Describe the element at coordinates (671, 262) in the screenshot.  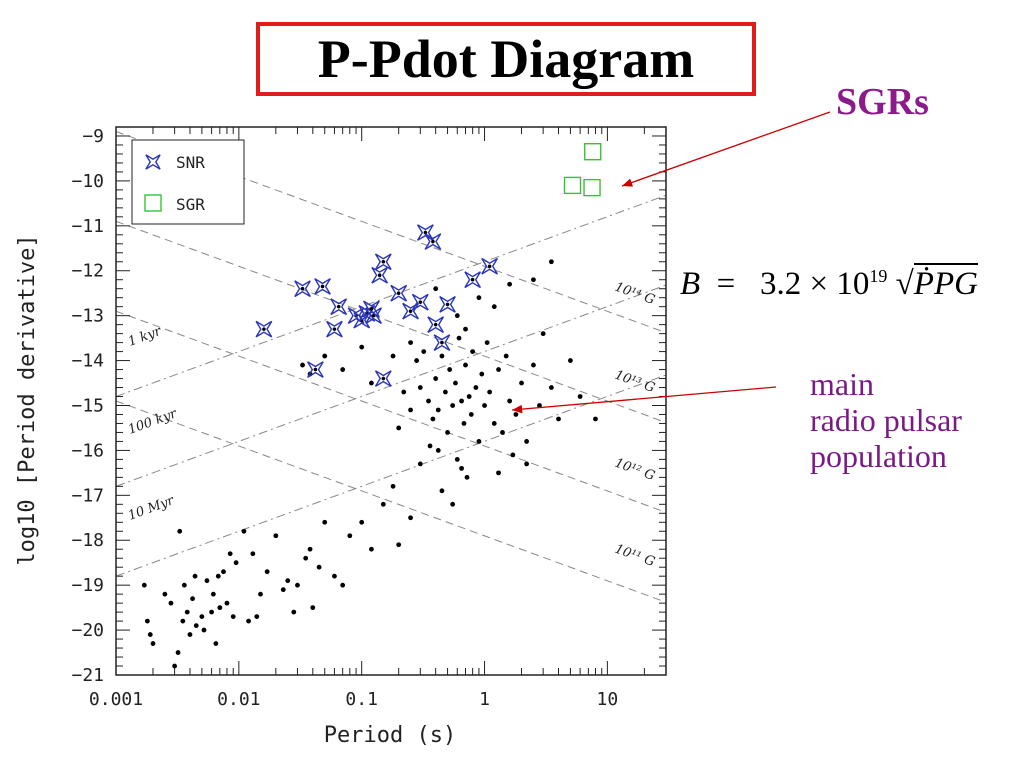
I see `callout-arrows` at that location.